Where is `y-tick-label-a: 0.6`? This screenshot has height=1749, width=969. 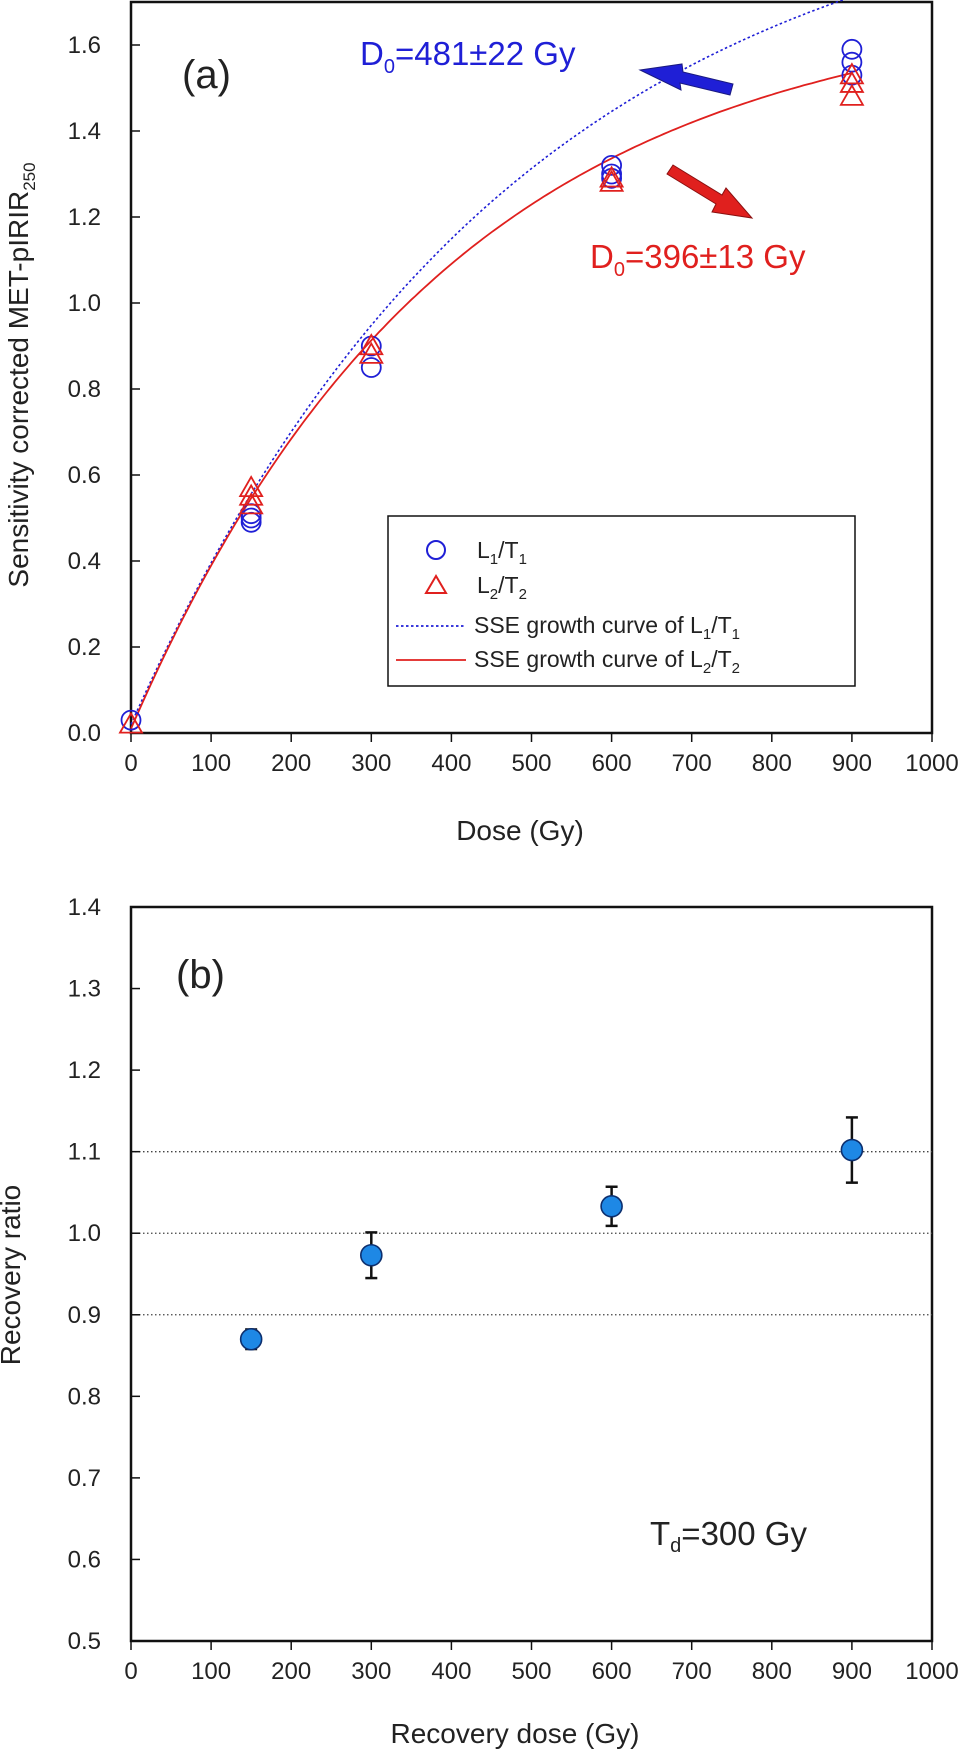
y-tick-label-a: 0.6 is located at coordinates (84, 475).